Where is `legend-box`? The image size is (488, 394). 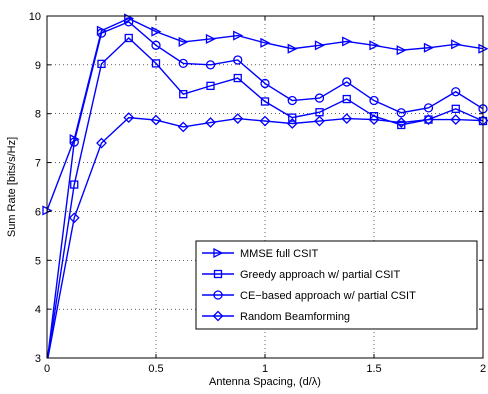 legend-box is located at coordinates (336, 285).